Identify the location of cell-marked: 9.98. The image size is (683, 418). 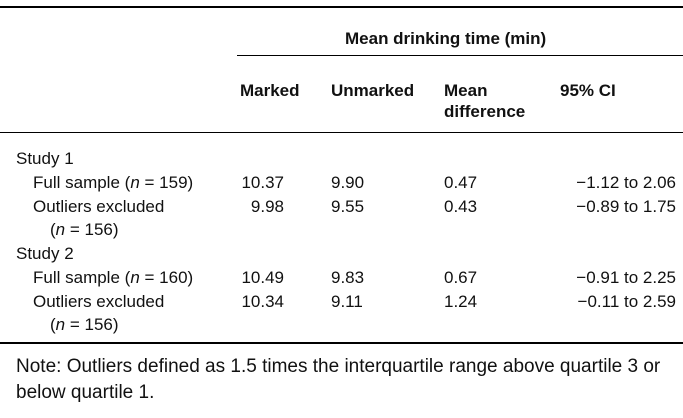
(267, 206).